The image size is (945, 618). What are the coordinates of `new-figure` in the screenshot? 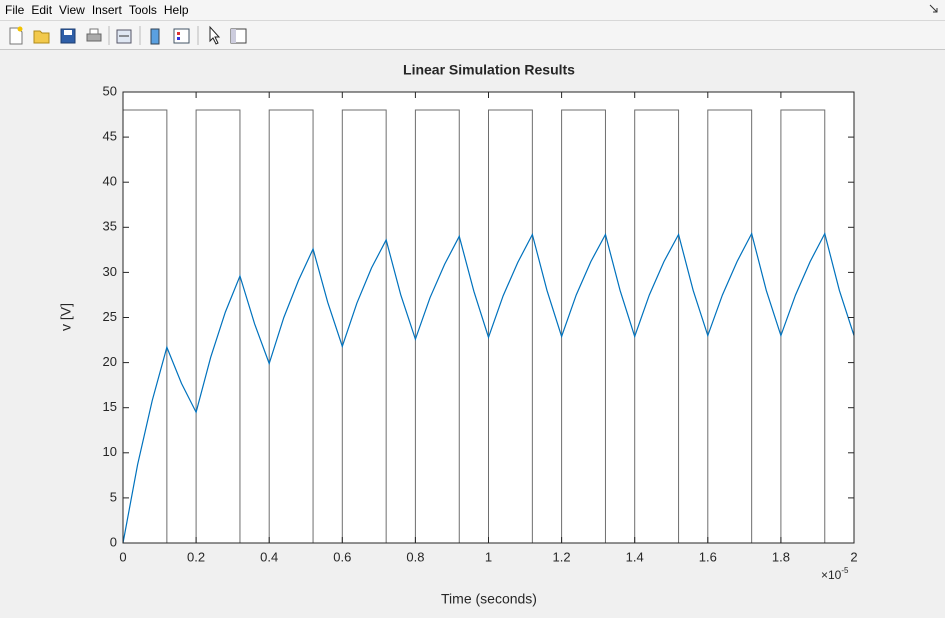 It's located at (16, 35).